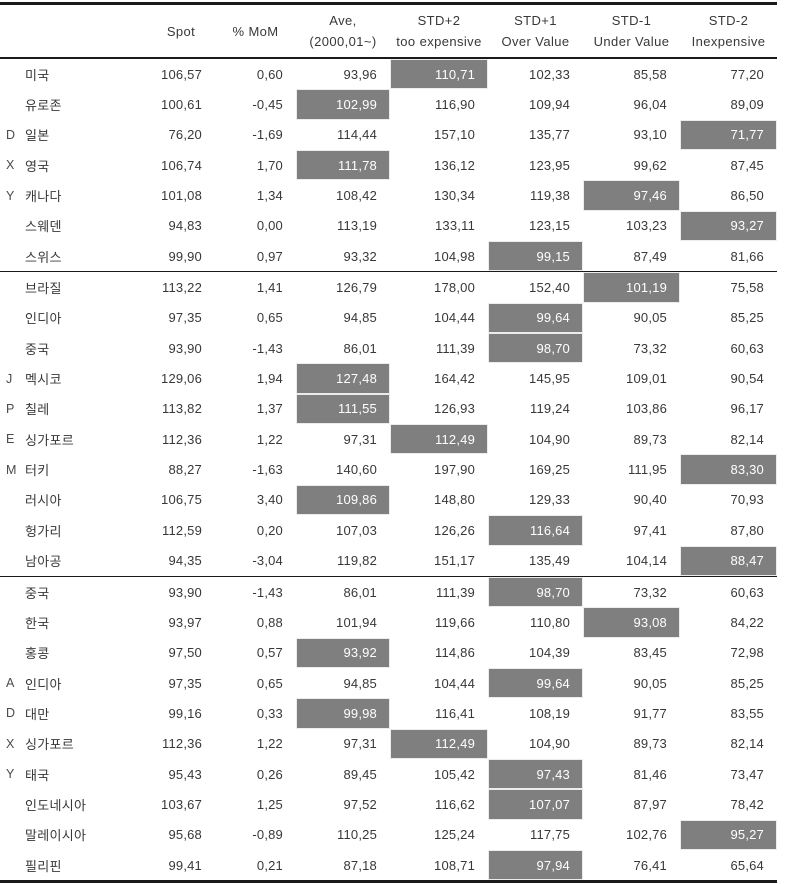  What do you see at coordinates (73, 683) in the screenshot?
I see `row-label-cell: A 인디아` at bounding box center [73, 683].